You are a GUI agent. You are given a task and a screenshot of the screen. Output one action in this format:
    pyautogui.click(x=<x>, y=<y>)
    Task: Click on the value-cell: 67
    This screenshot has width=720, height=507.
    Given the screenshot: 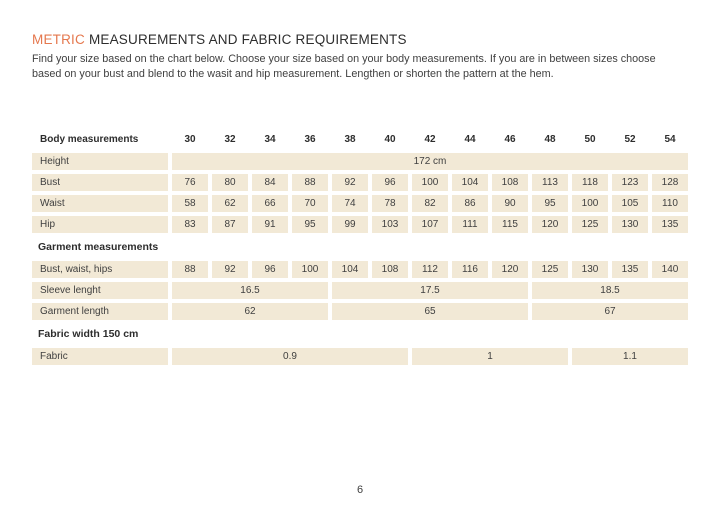 What is the action you would take?
    pyautogui.click(x=610, y=311)
    